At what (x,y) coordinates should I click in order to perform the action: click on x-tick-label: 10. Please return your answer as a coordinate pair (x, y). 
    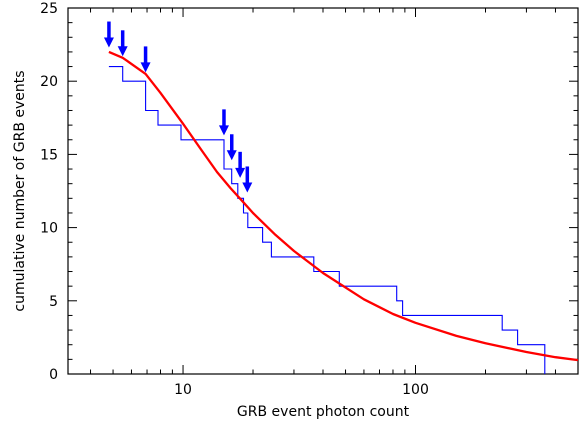
    Looking at the image, I should click on (183, 390).